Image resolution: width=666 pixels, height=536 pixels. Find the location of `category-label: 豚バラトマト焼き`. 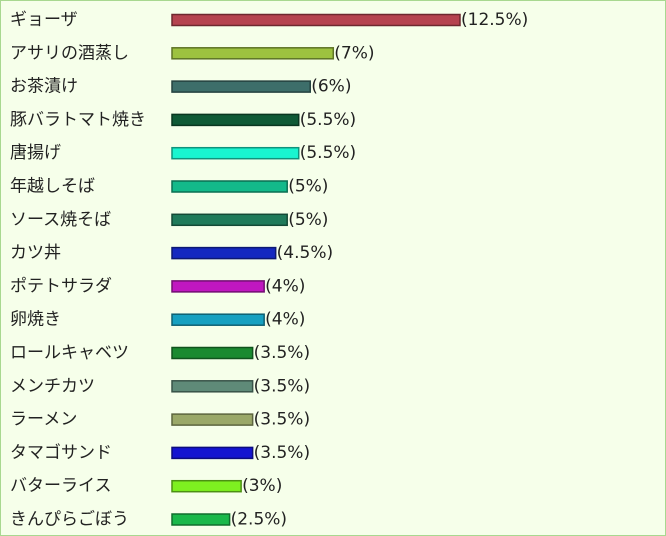

category-label: 豚バラトマト焼き is located at coordinates (78, 120).